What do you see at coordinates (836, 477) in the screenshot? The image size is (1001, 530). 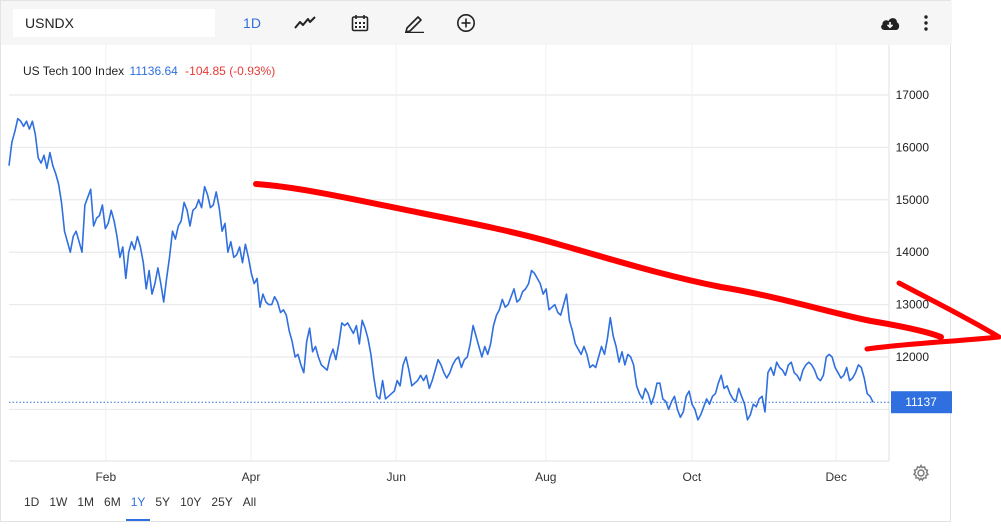 I see `x-tick-label: Dec` at bounding box center [836, 477].